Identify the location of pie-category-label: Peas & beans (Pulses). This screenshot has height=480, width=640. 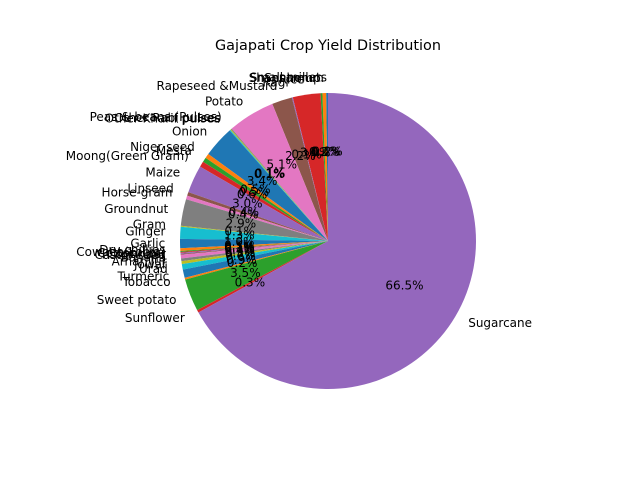
(156, 117).